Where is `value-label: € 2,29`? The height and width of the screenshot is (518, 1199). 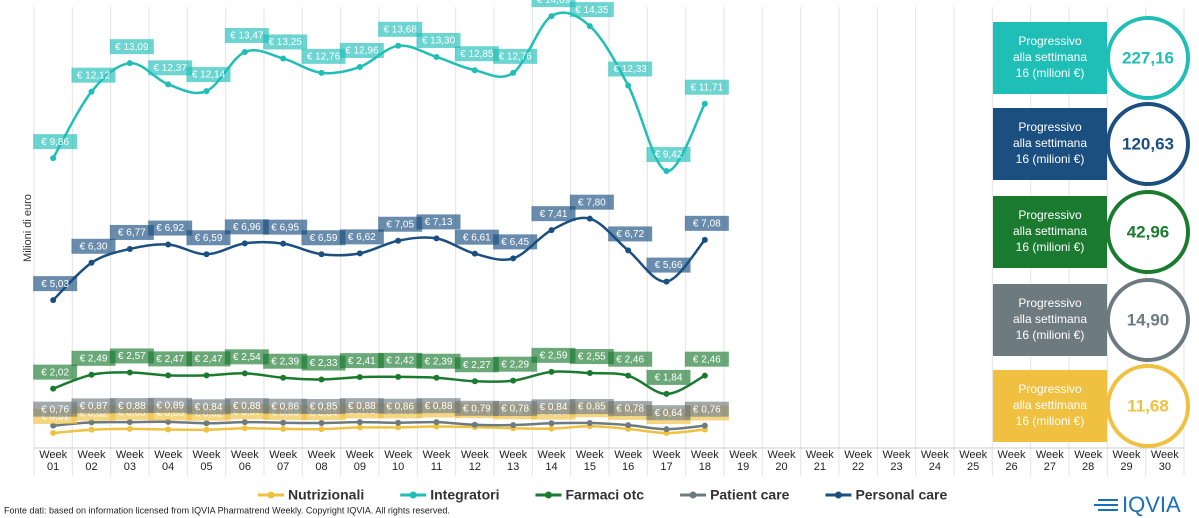
value-label: € 2,29 is located at coordinates (515, 364).